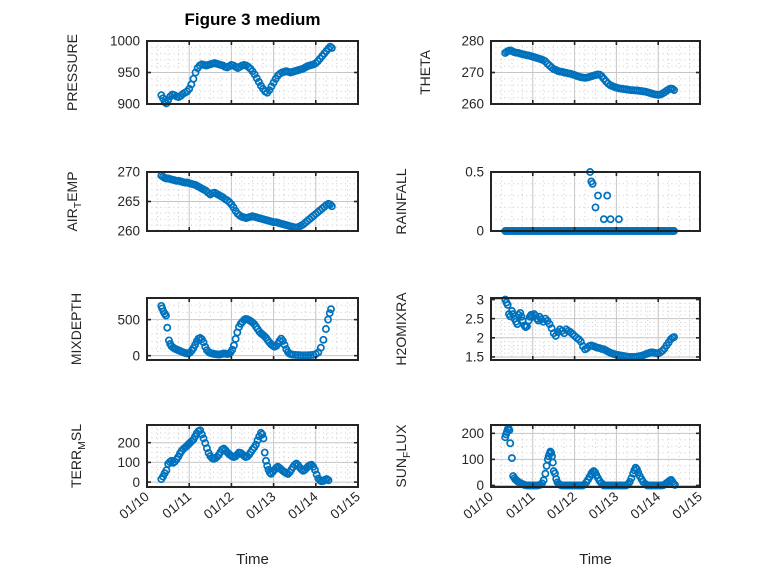 Image resolution: width=778 pixels, height=583 pixels. I want to click on mixdepth-plot: 0 500 MIXDEPTH, so click(213, 329).